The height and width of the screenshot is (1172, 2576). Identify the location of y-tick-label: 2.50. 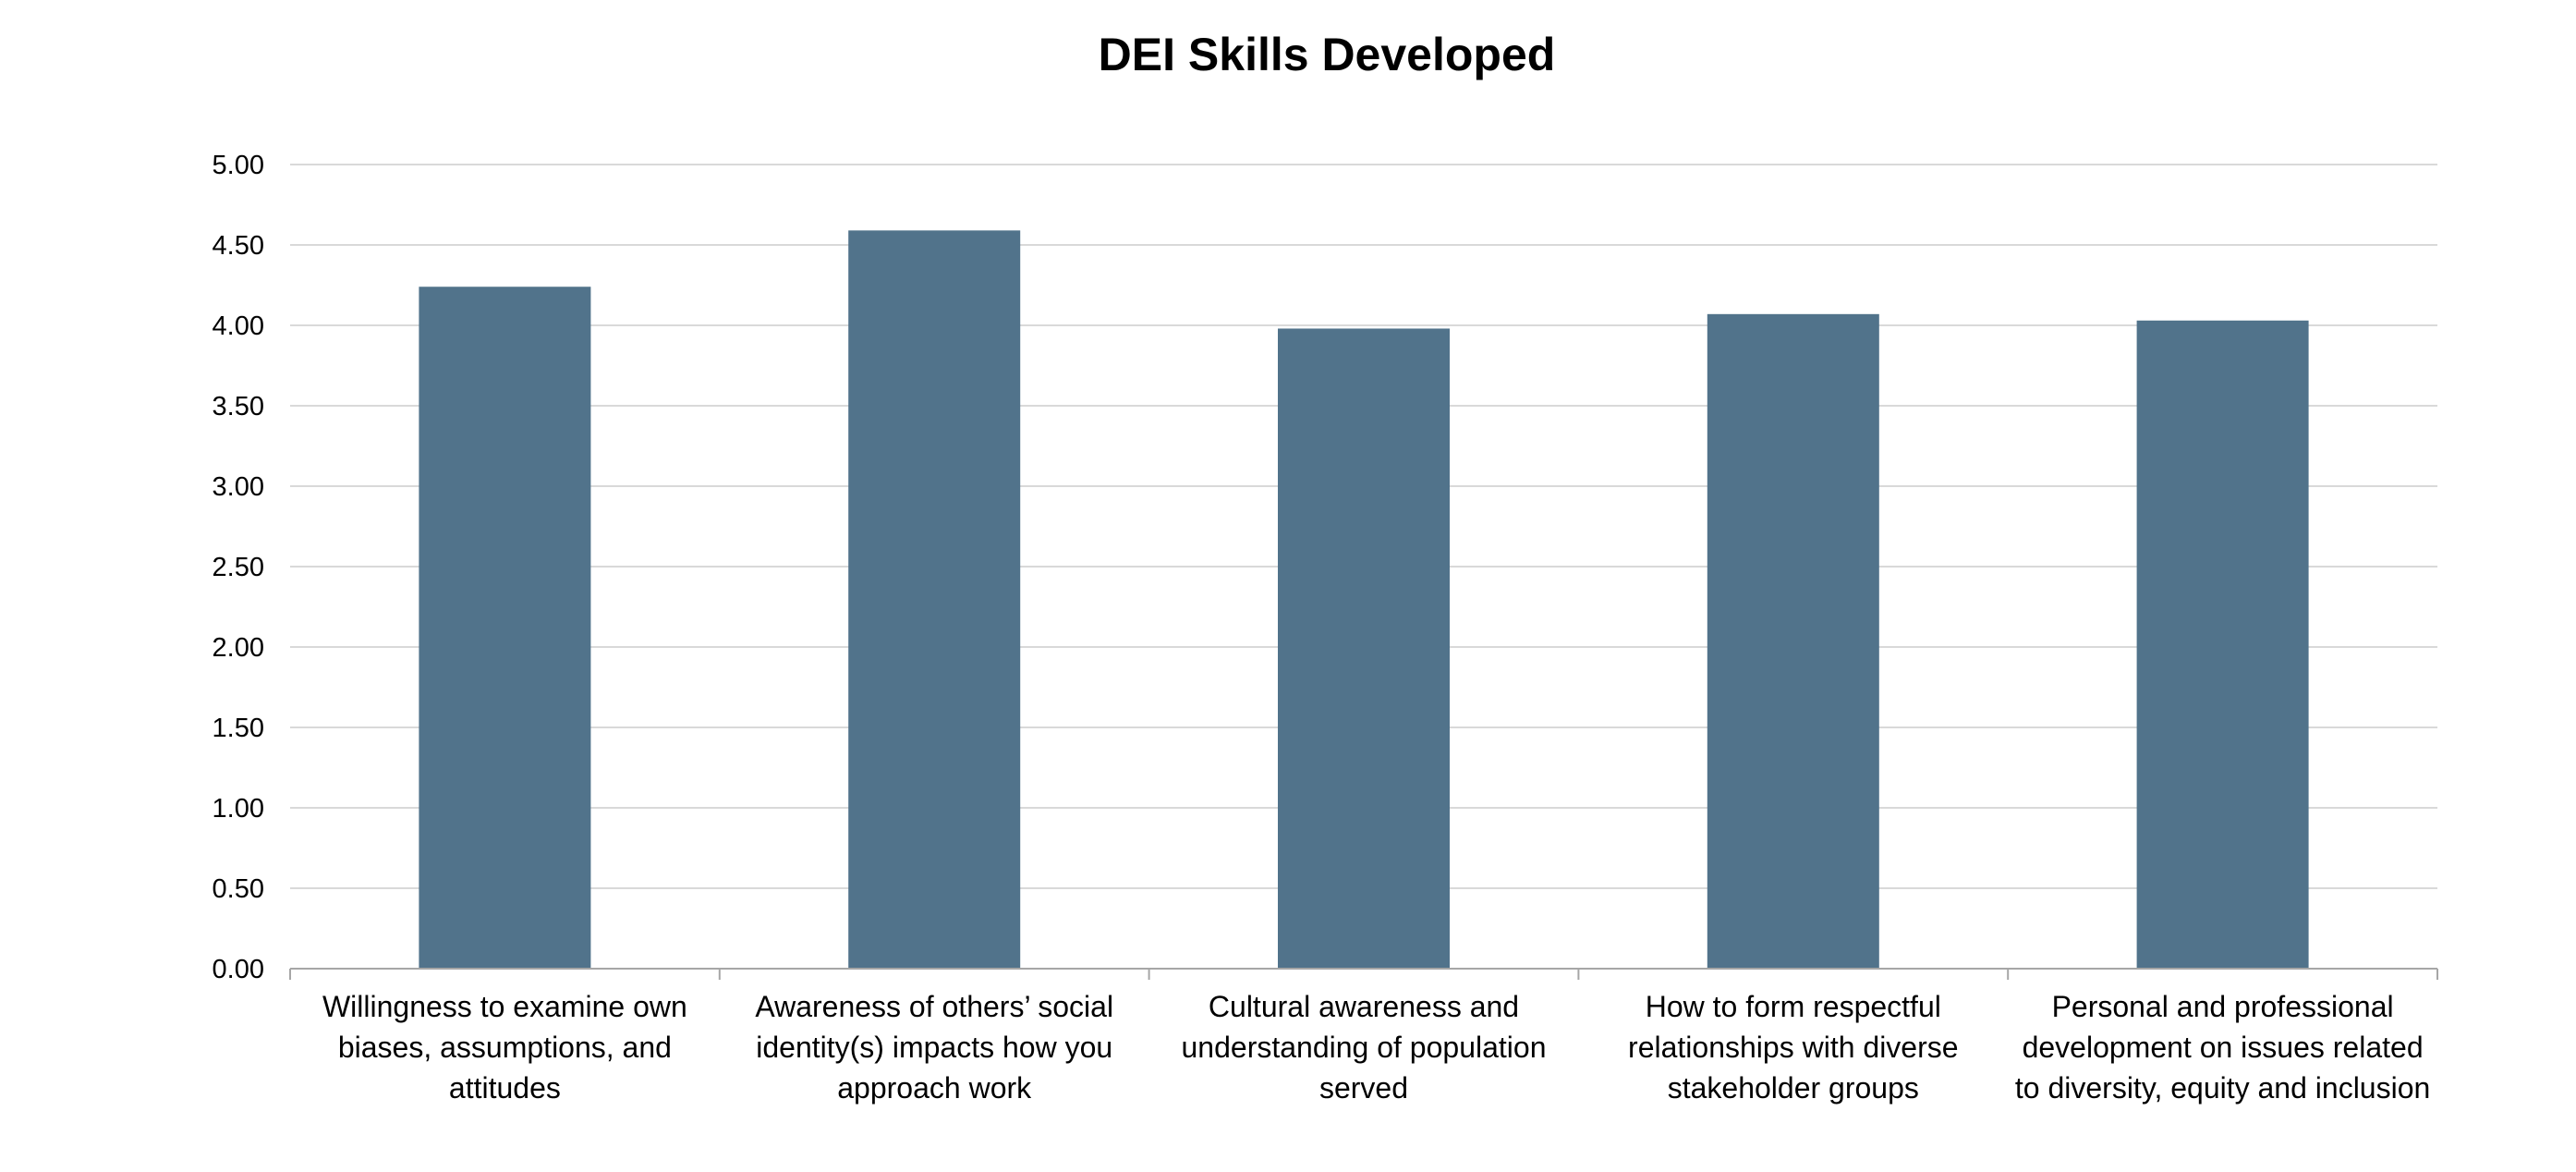
(238, 567).